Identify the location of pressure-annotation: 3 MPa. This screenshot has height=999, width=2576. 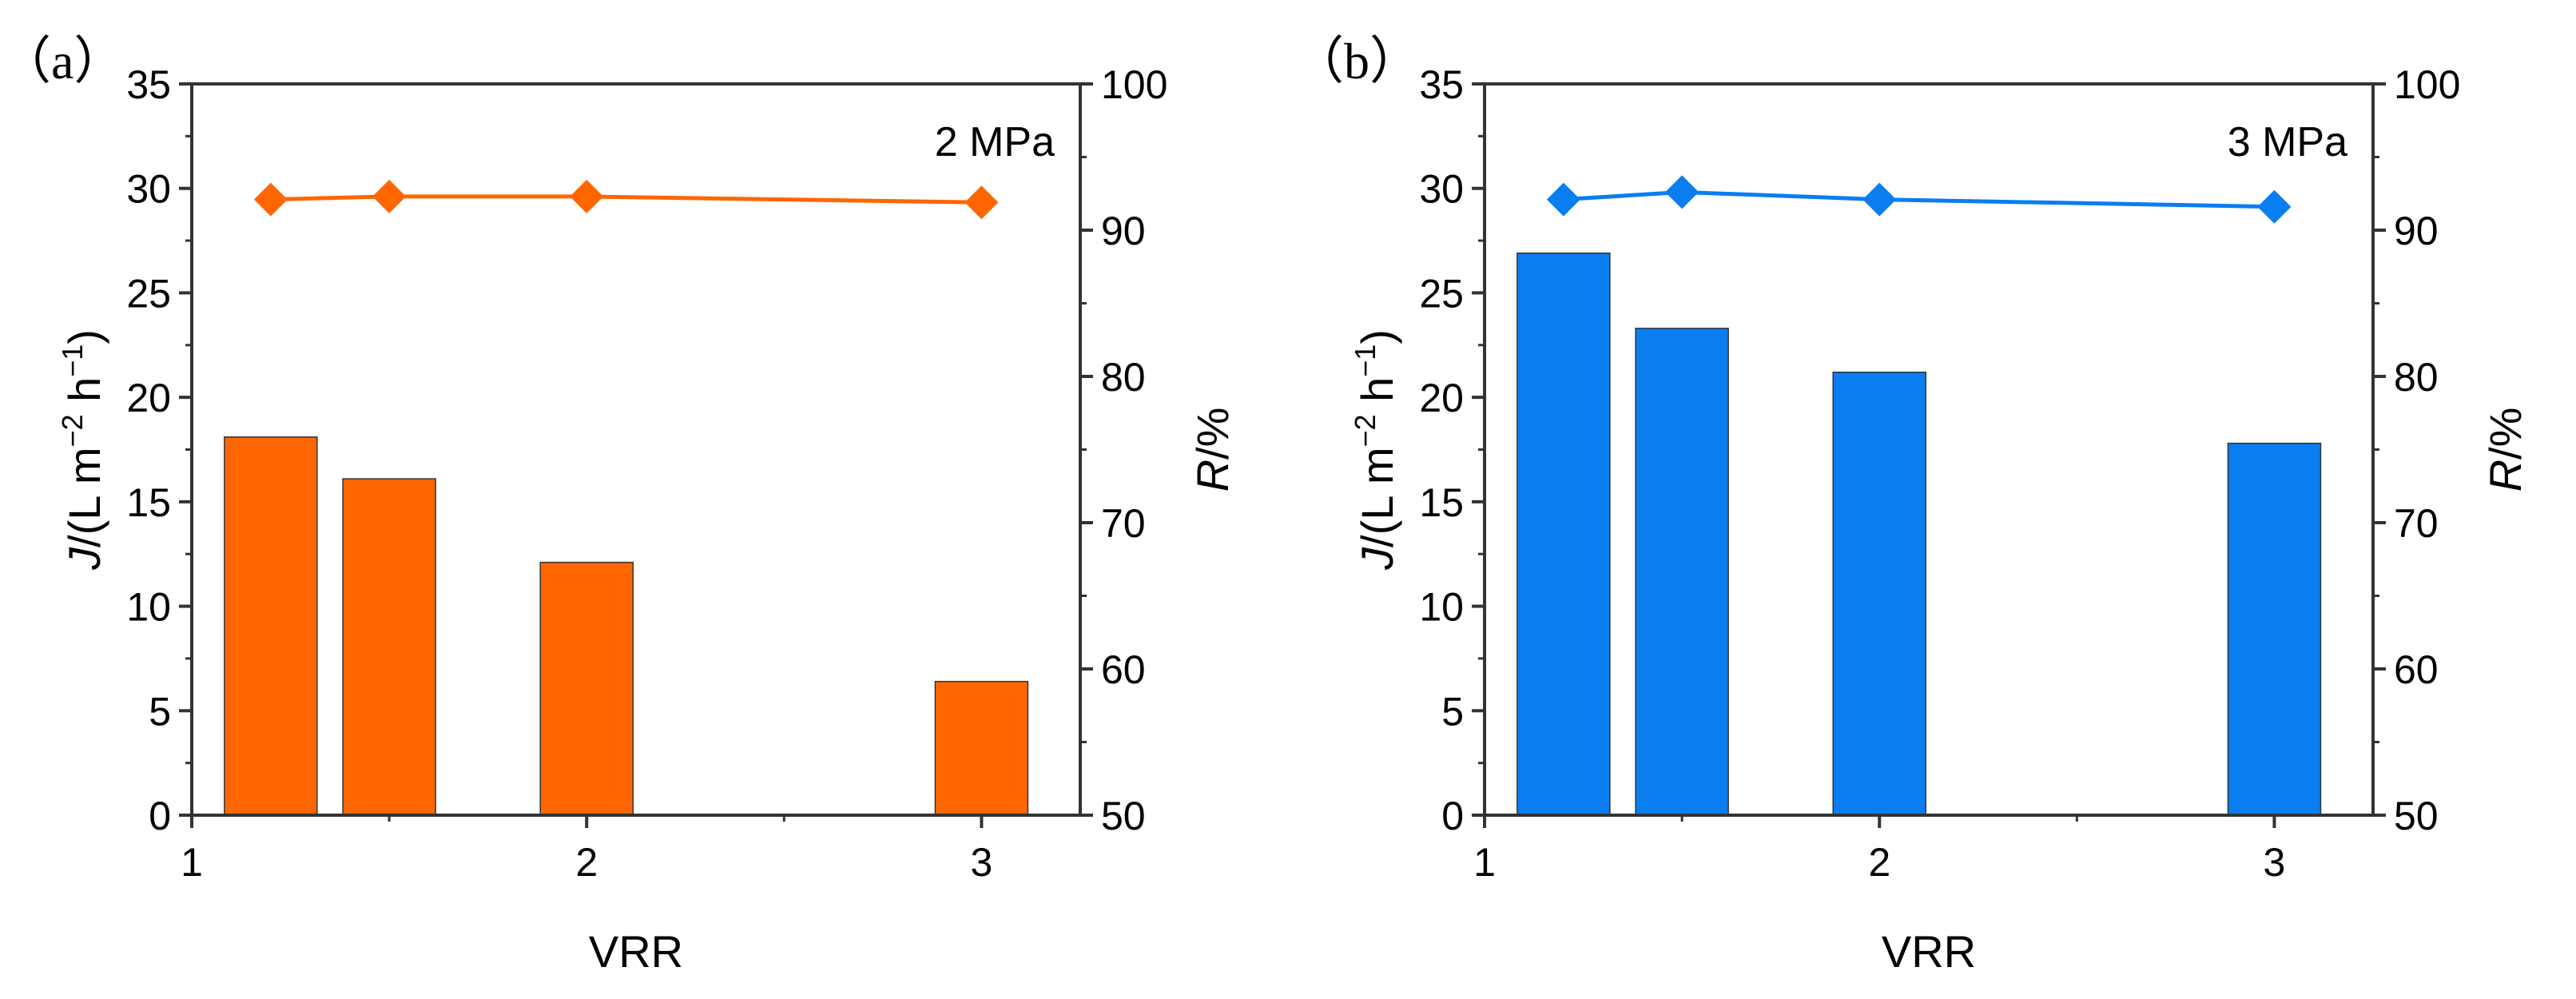
(2287, 142).